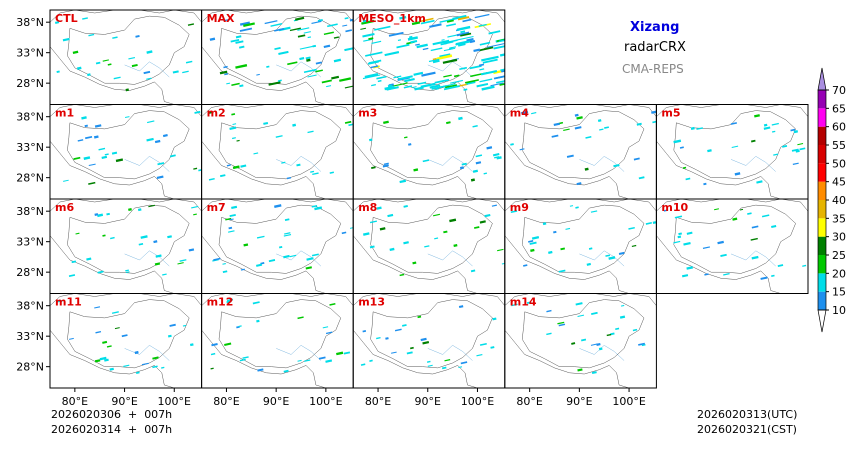 The height and width of the screenshot is (450, 860). I want to click on colorbar-tick-label: 25, so click(839, 255).